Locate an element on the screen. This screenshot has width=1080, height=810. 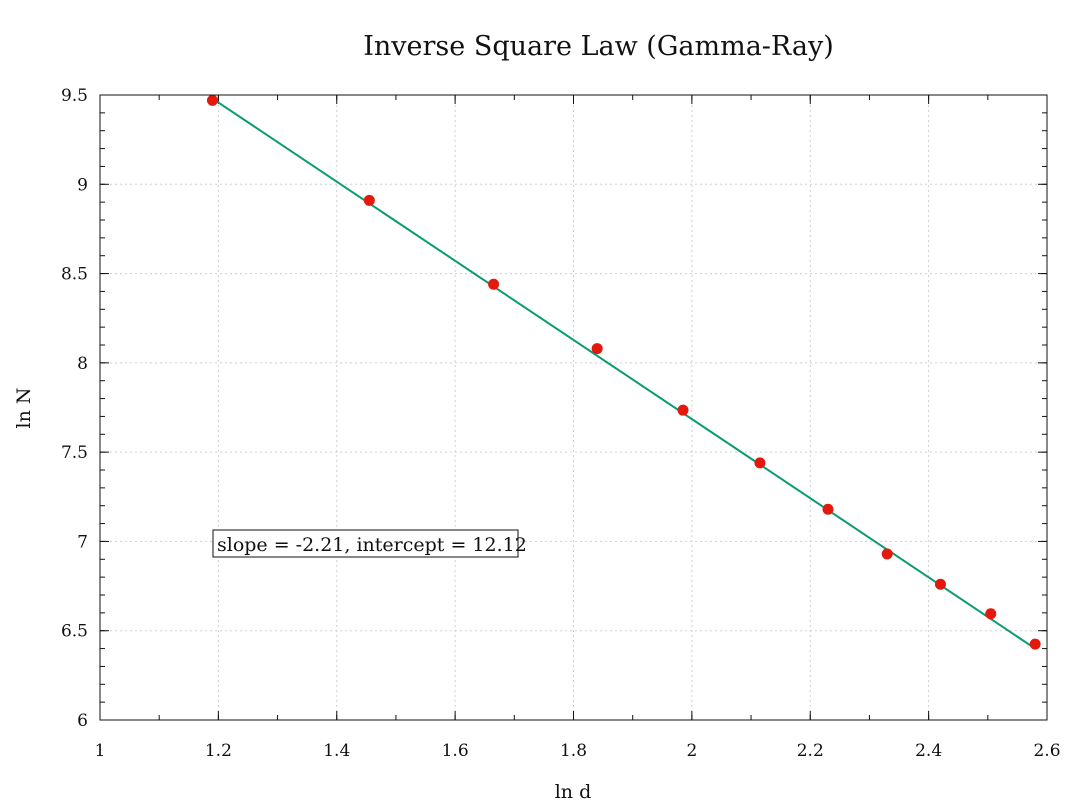
annotation-box is located at coordinates (365, 543).